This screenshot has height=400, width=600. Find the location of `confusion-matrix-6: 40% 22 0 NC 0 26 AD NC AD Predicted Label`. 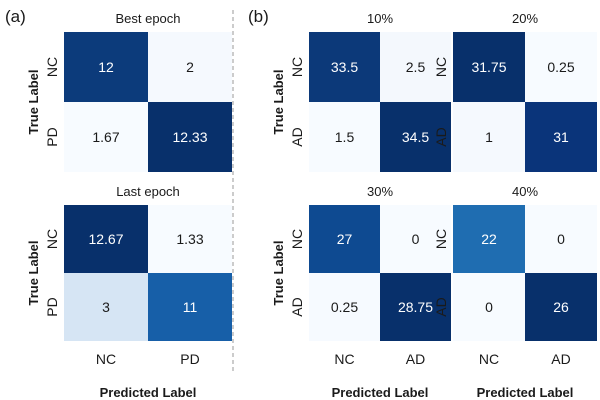

confusion-matrix-6: 40% 22 0 NC 0 26 AD NC AD Predicted Label is located at coordinates (515, 292).